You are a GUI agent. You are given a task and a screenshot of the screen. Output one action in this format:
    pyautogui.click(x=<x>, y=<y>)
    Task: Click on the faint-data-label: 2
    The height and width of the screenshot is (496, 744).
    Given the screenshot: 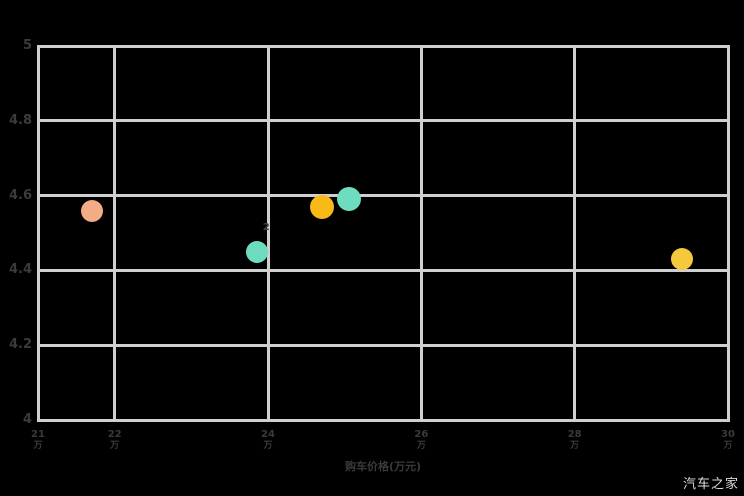 What is the action you would take?
    pyautogui.click(x=266, y=228)
    